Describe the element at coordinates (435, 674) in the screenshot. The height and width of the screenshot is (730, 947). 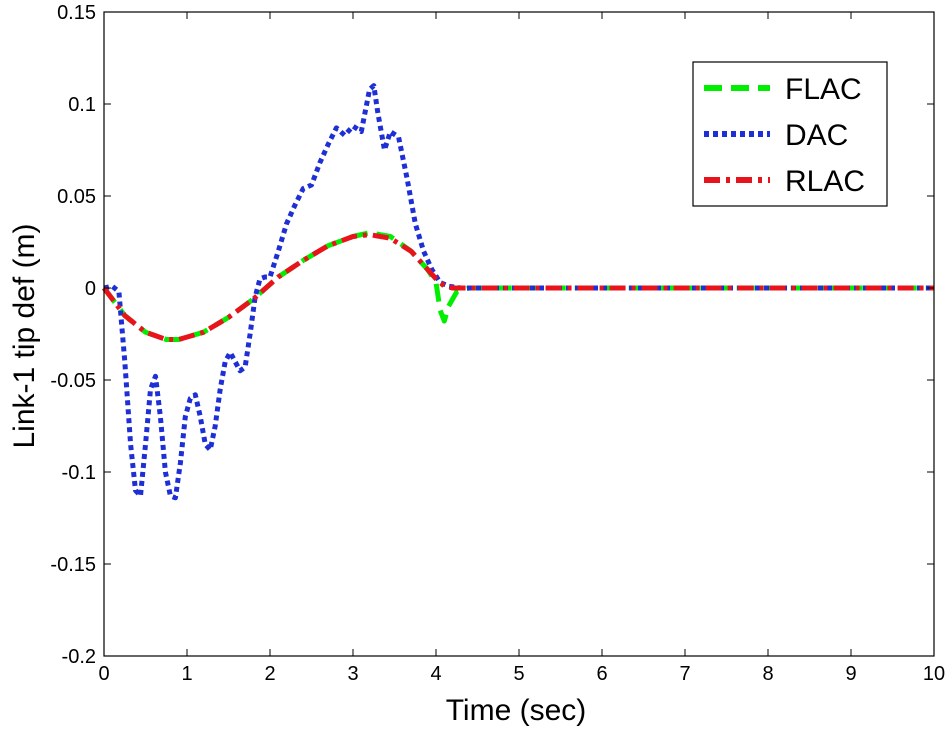
I see `x-tick-label: 4` at that location.